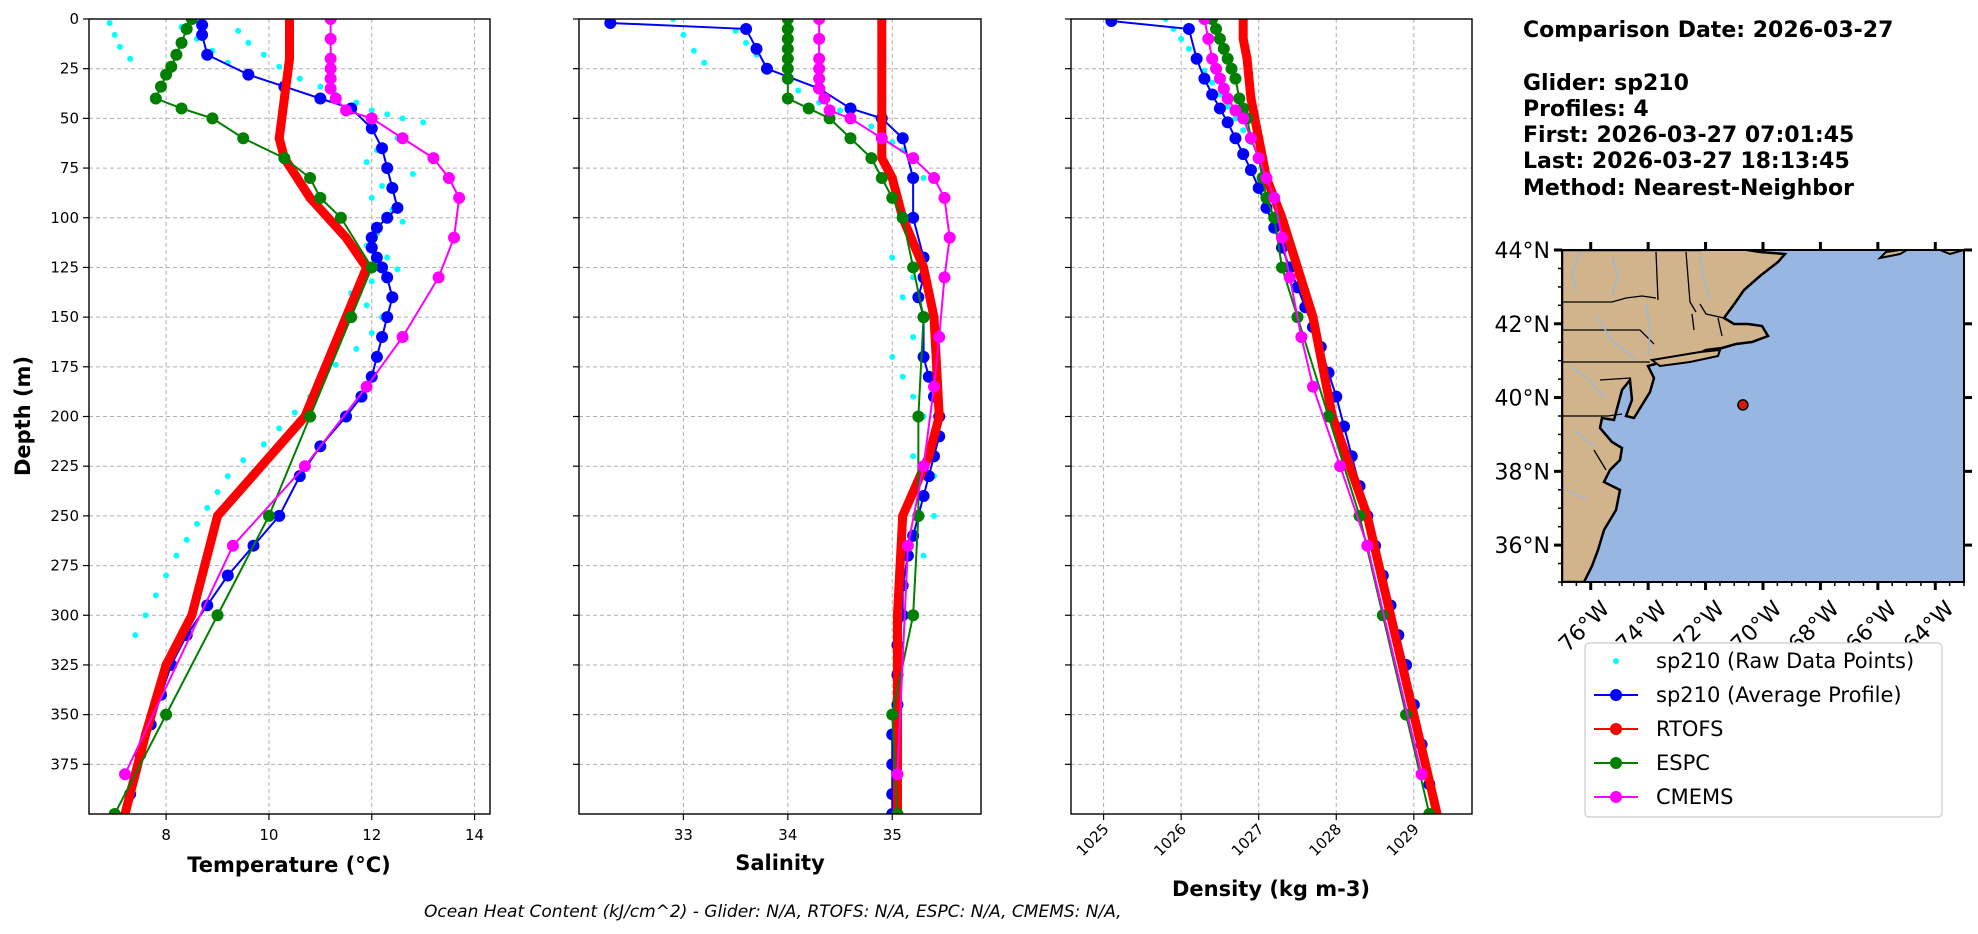 This screenshot has width=1978, height=934. I want to click on x-tick-label: 34, so click(787, 835).